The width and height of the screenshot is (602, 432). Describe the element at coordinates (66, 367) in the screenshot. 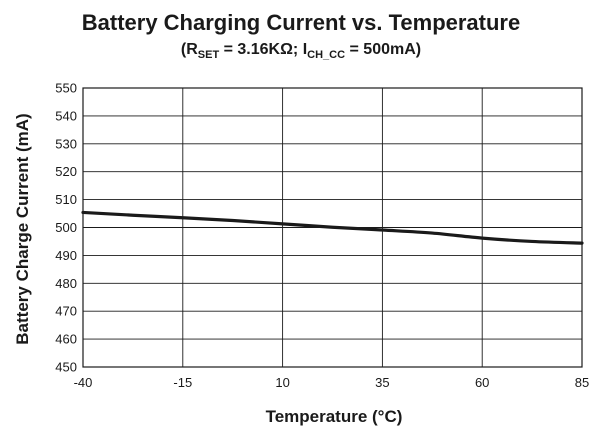

I see `y-tick-label: 450` at that location.